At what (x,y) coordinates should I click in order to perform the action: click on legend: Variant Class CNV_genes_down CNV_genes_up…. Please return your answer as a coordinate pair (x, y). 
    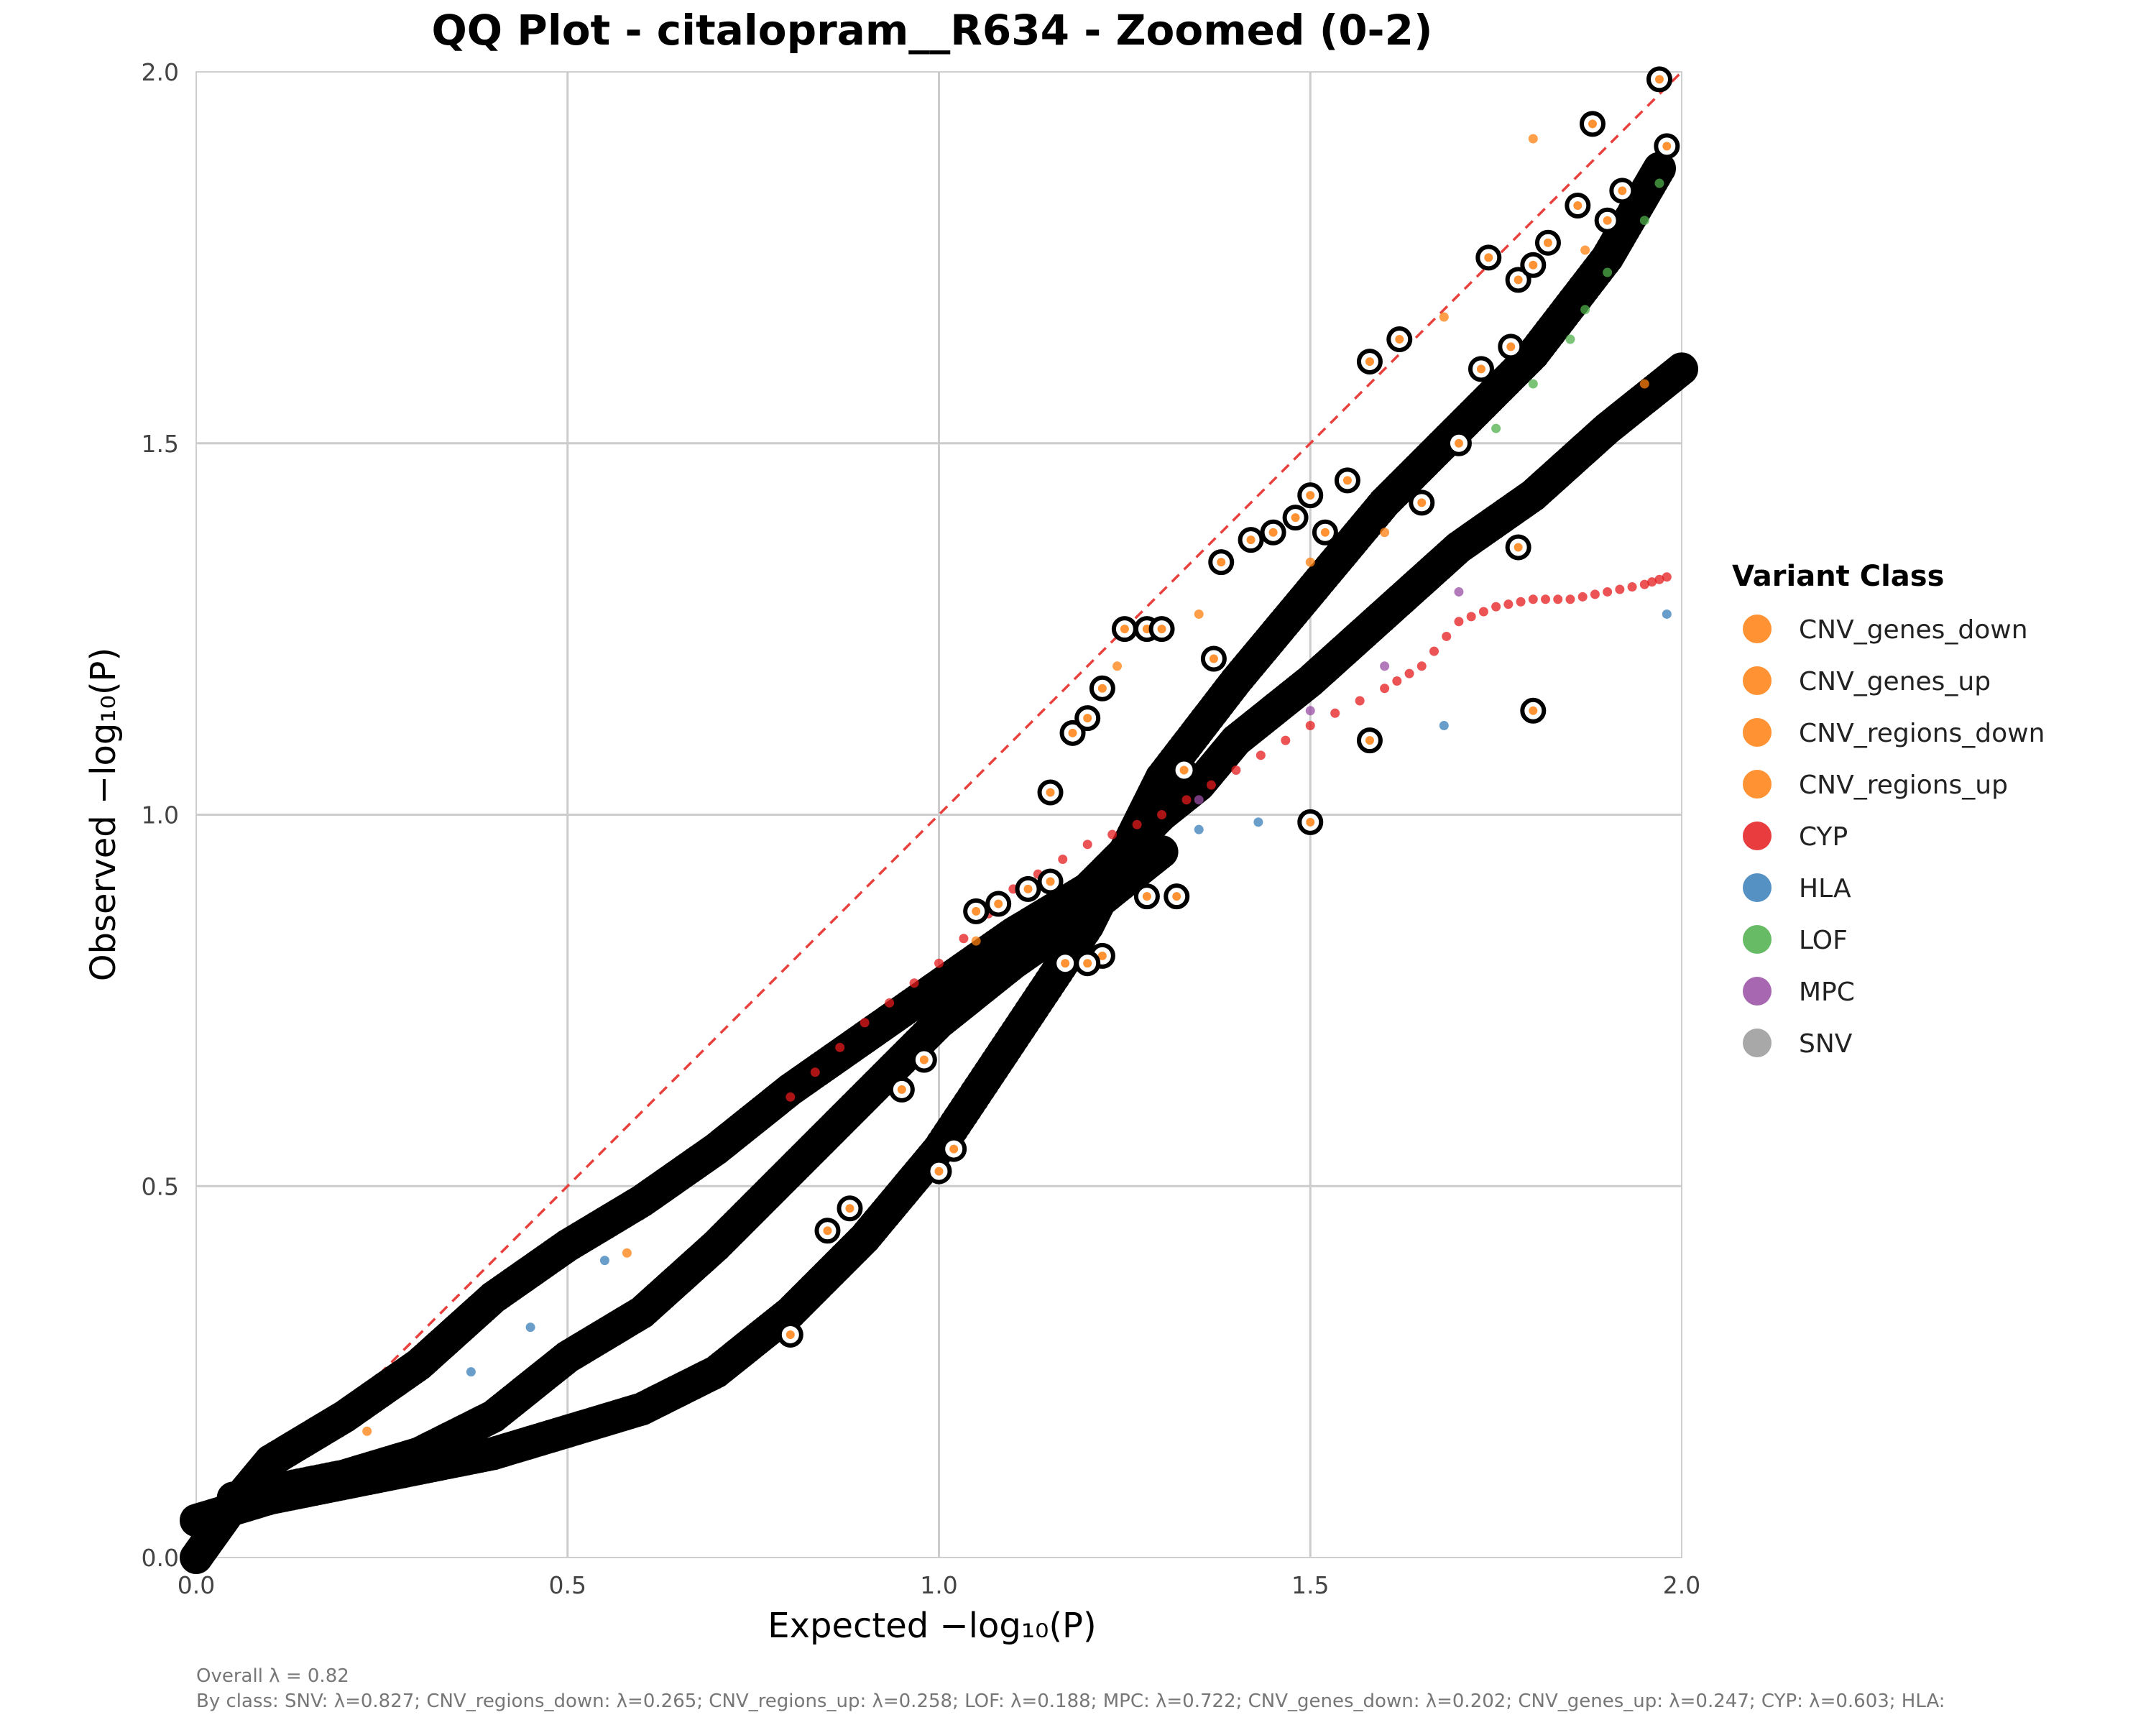
    Looking at the image, I should click on (1889, 809).